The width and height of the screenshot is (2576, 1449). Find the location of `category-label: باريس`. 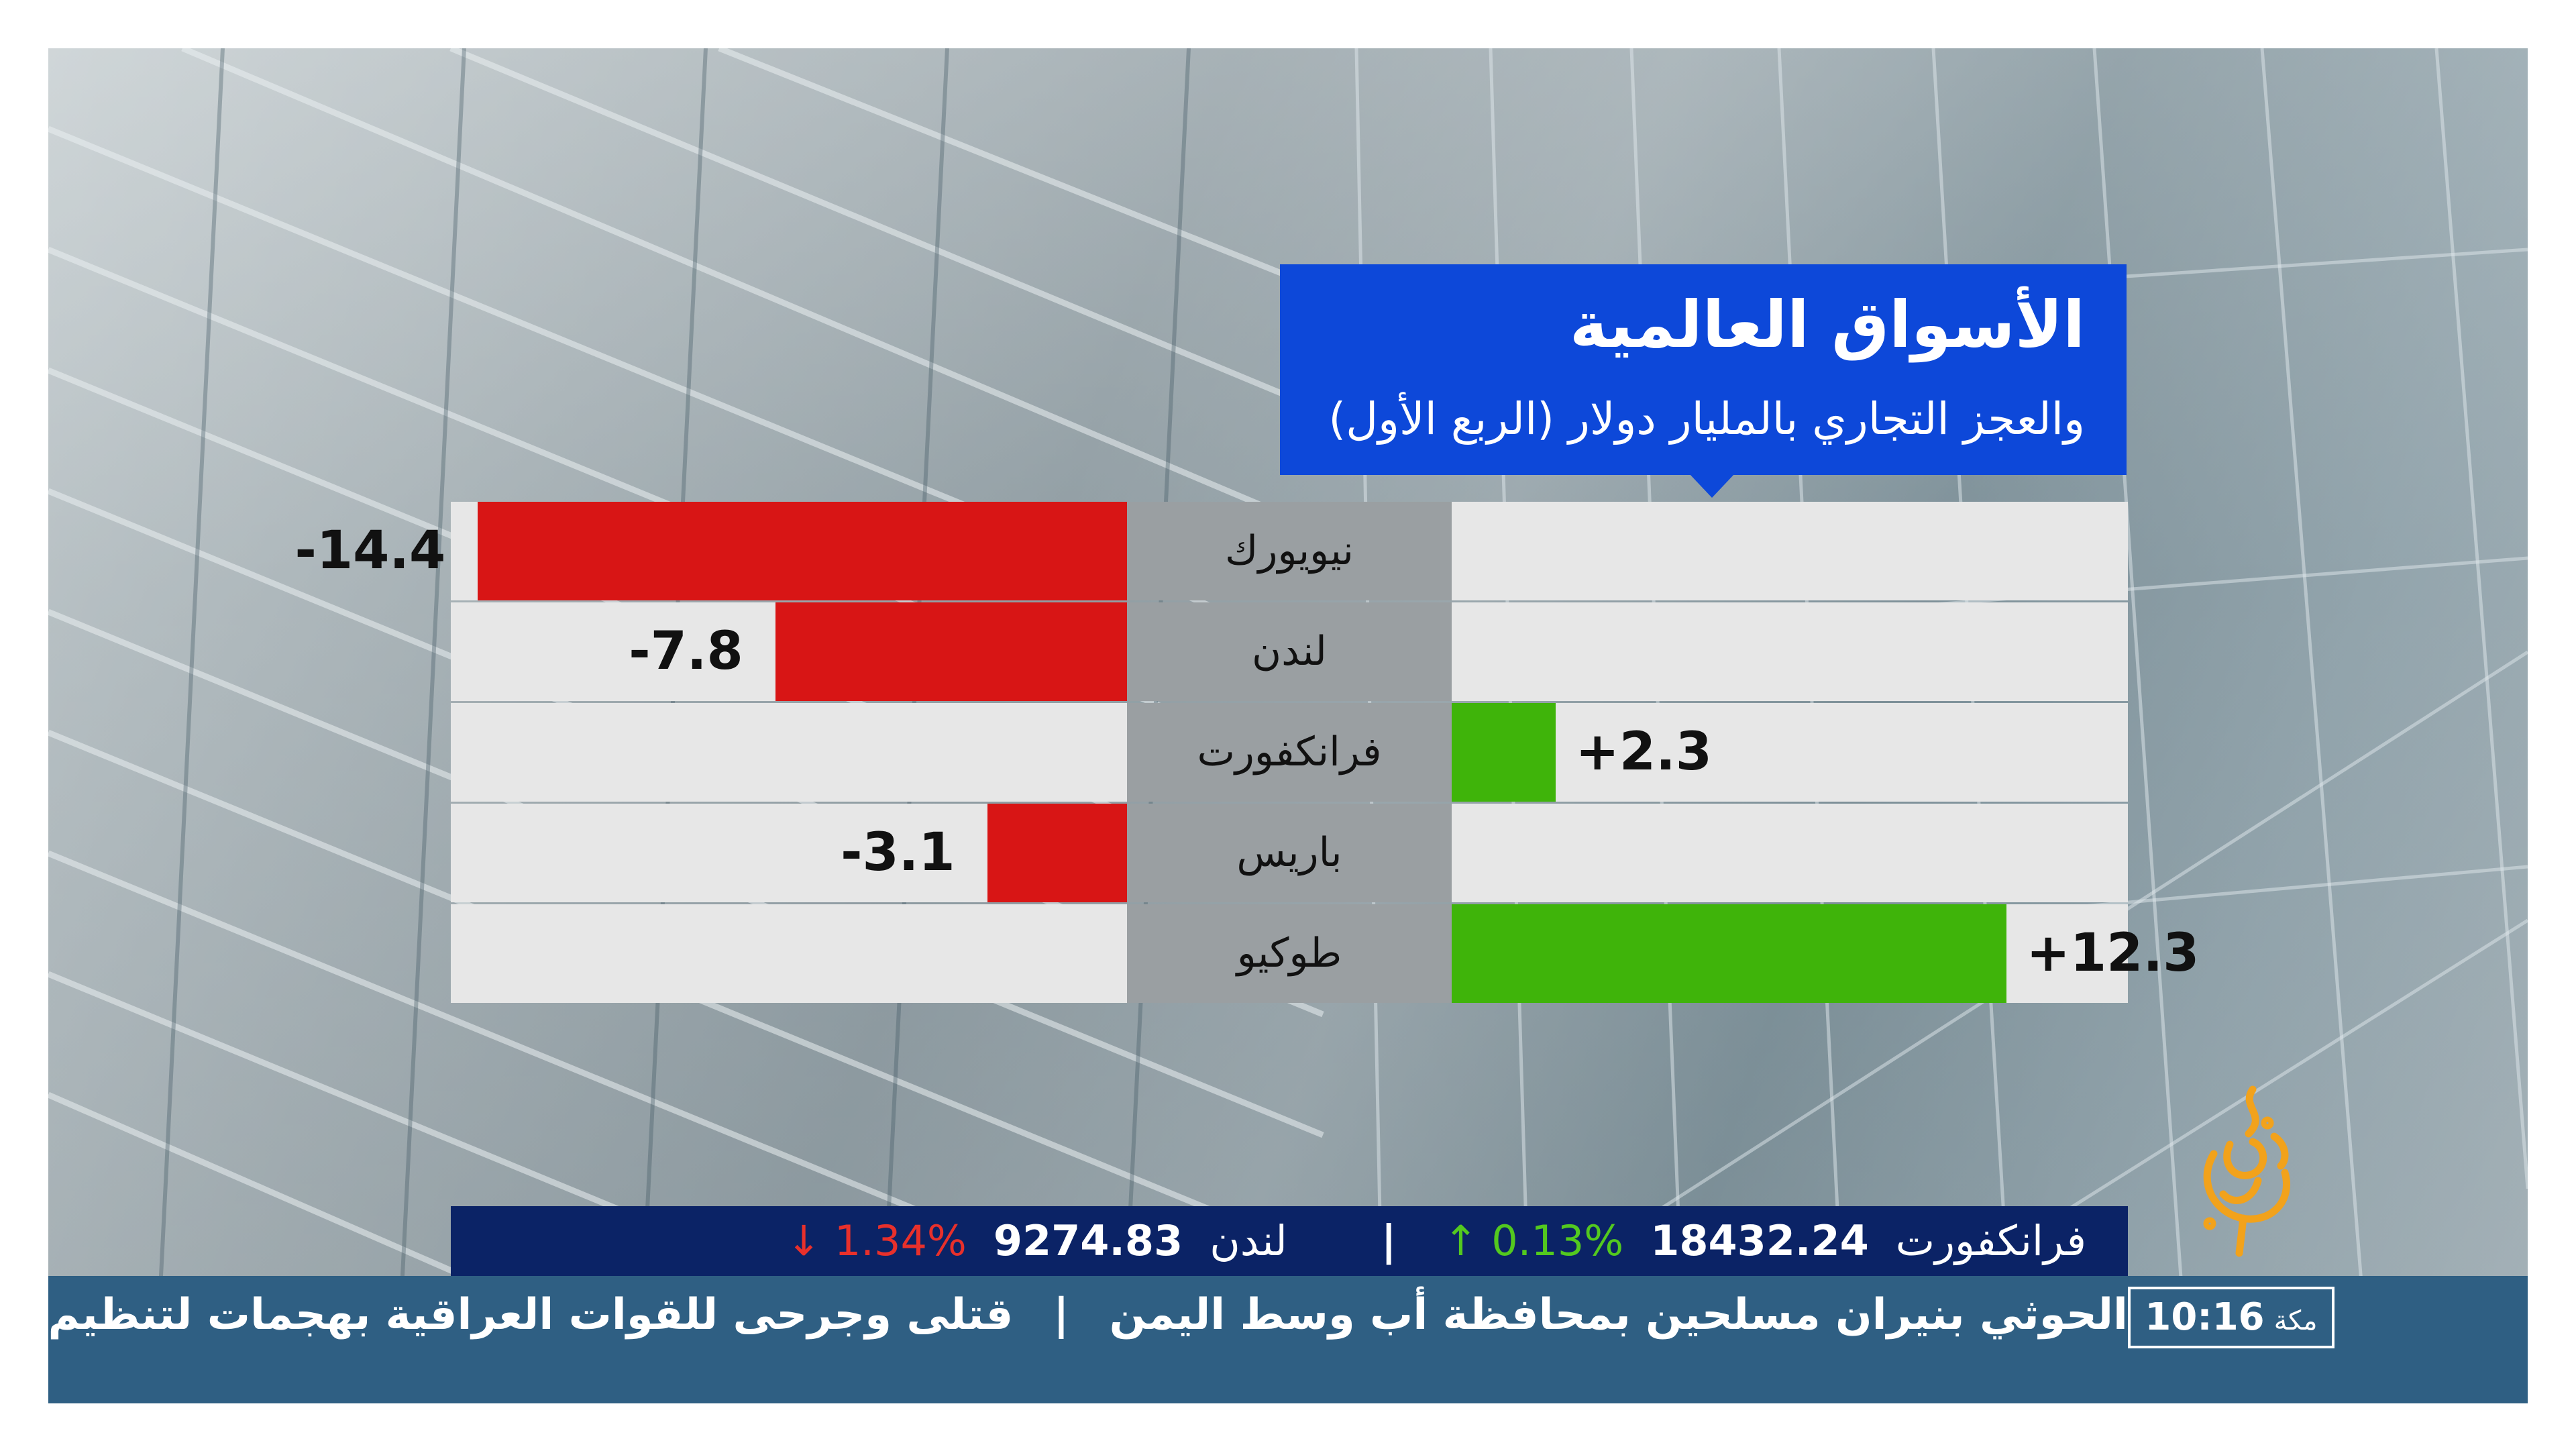

category-label: باريس is located at coordinates (1289, 852).